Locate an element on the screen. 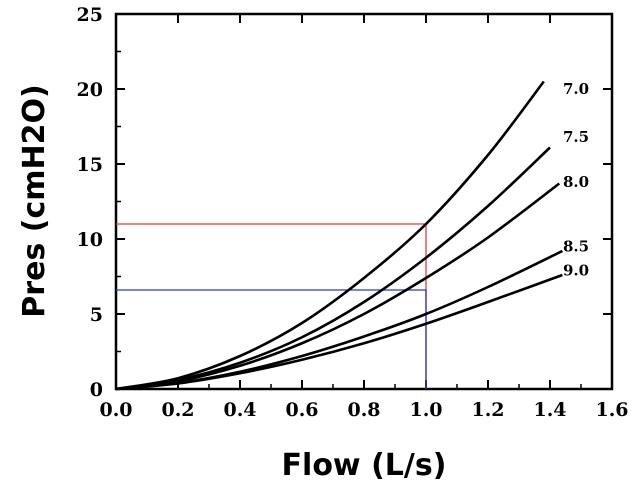 The image size is (631, 486). series-label: 9.0 is located at coordinates (576, 271).